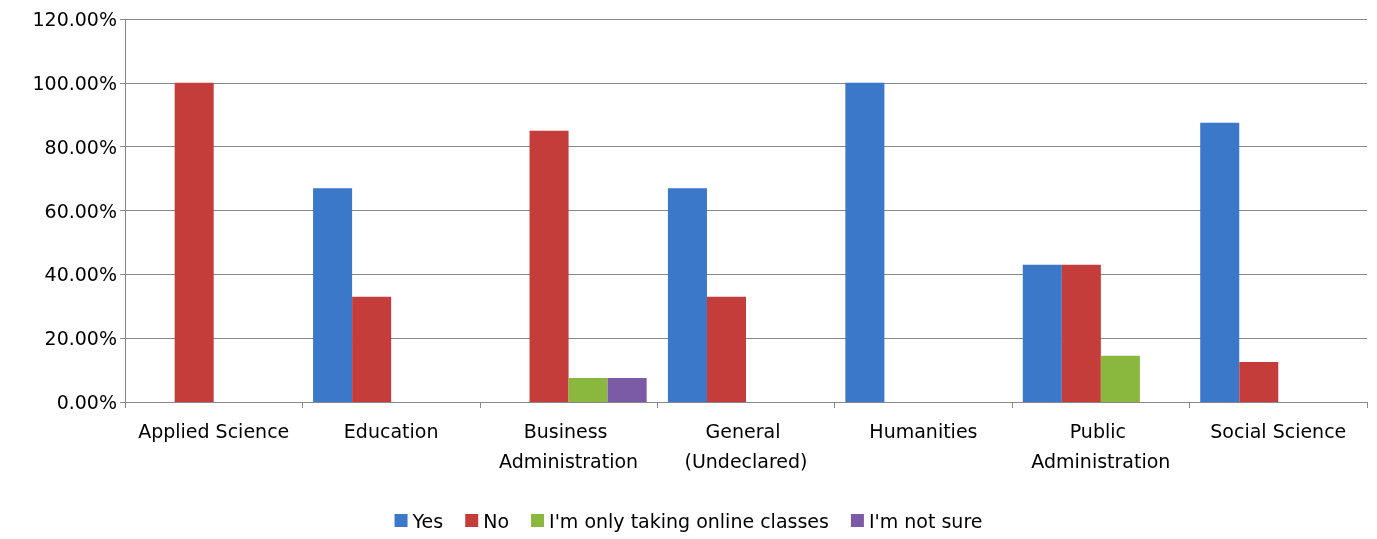 The image size is (1377, 539). I want to click on x-tick-label: Education, so click(391, 431).